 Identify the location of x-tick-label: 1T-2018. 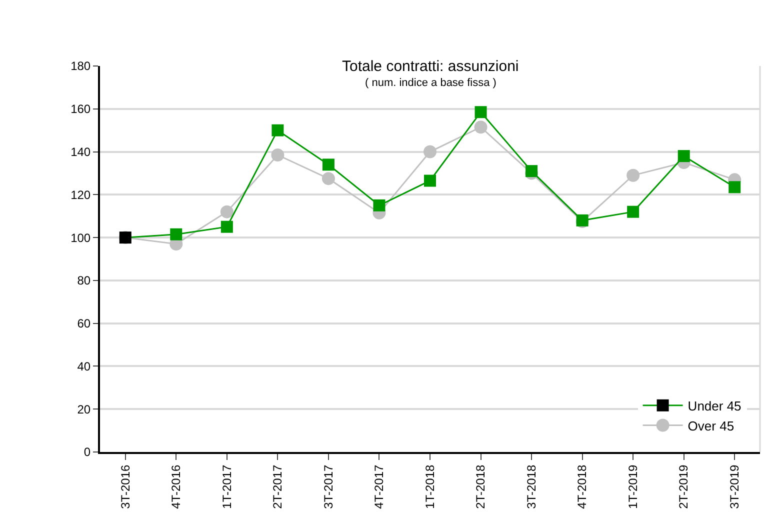
(429, 486).